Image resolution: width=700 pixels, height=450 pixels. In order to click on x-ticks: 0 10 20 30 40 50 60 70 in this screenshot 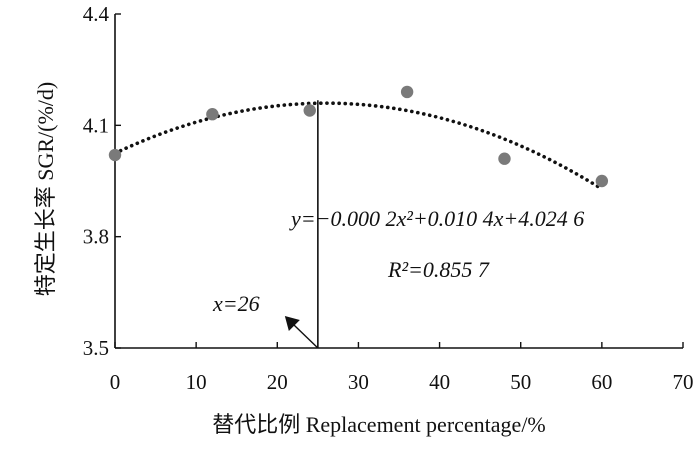, I will do `click(402, 368)`.